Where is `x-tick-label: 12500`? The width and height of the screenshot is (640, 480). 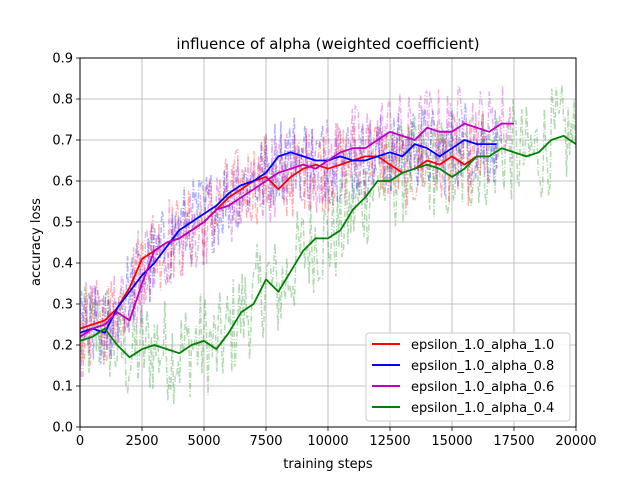
x-tick-label: 12500 is located at coordinates (389, 441).